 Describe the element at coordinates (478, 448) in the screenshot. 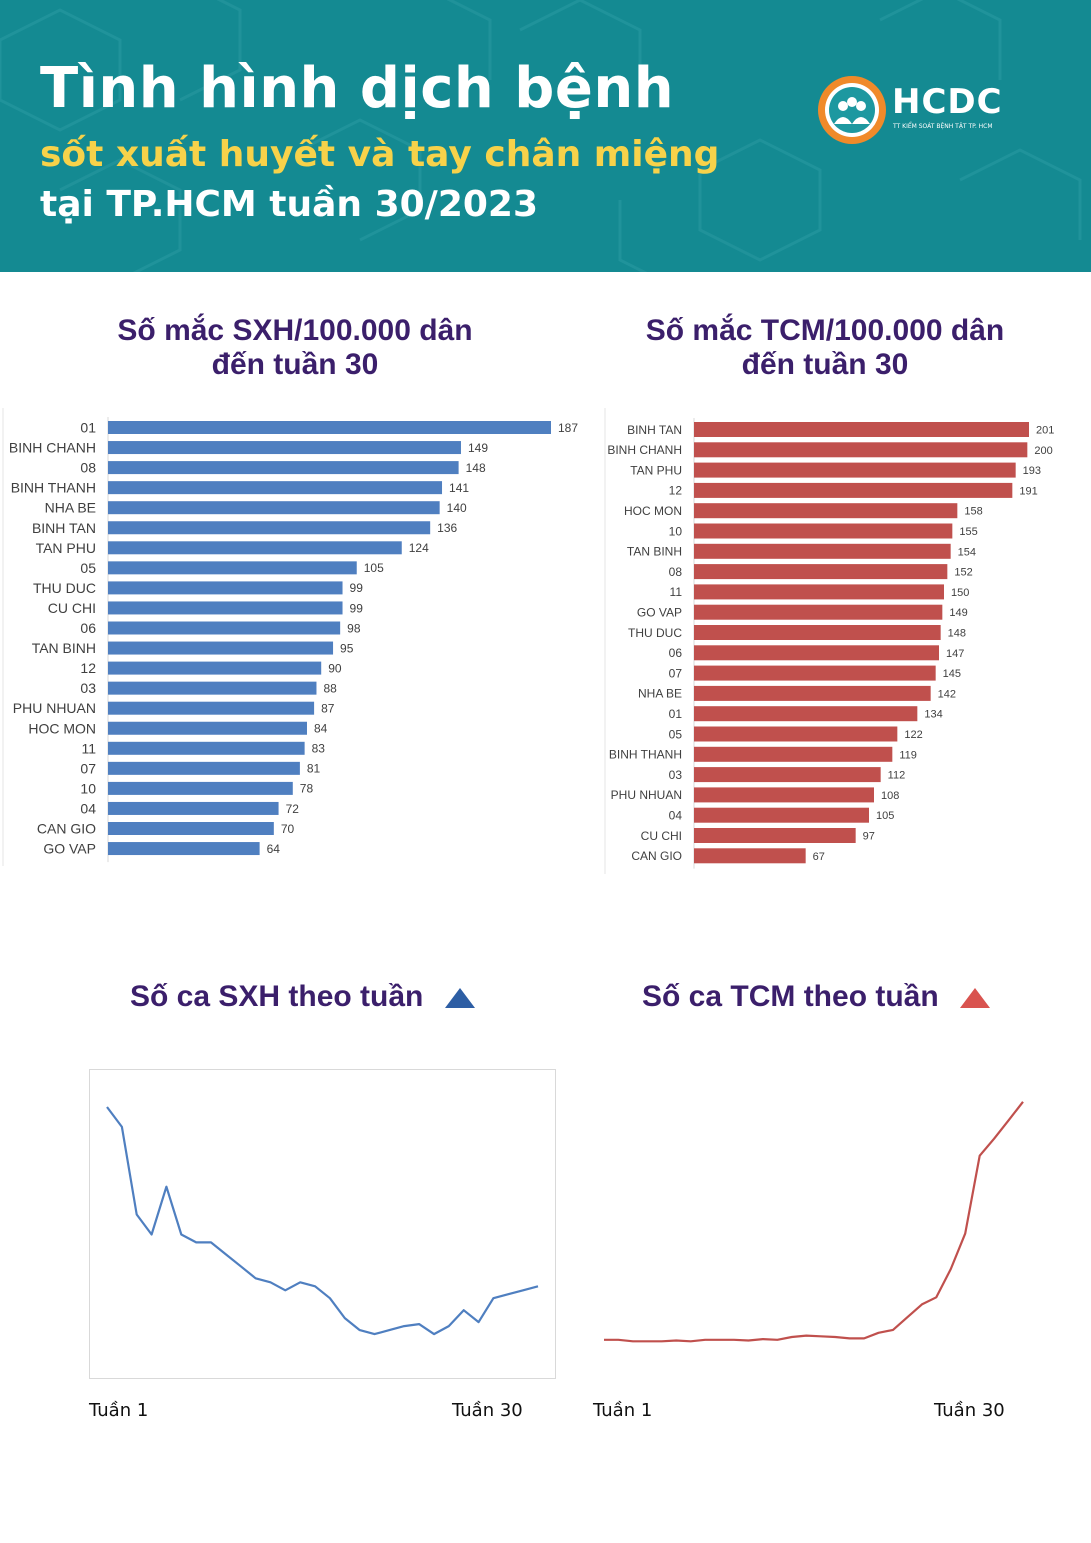

I see `bar-value-label: 149` at that location.